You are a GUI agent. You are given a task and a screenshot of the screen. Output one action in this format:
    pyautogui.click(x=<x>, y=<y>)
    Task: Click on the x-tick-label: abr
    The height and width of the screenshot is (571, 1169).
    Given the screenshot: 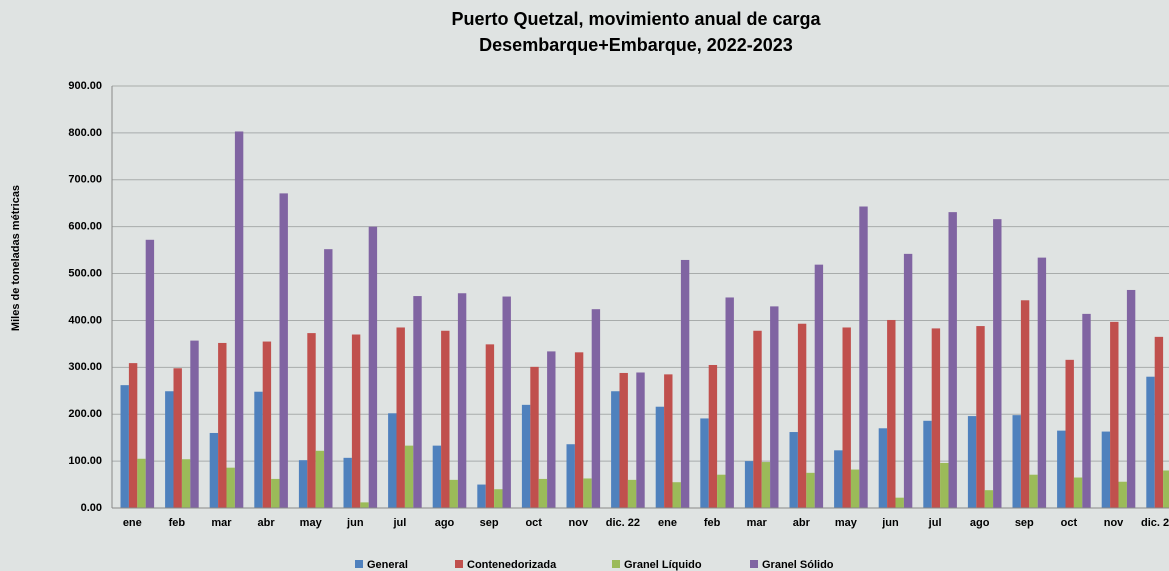 What is the action you would take?
    pyautogui.click(x=267, y=523)
    